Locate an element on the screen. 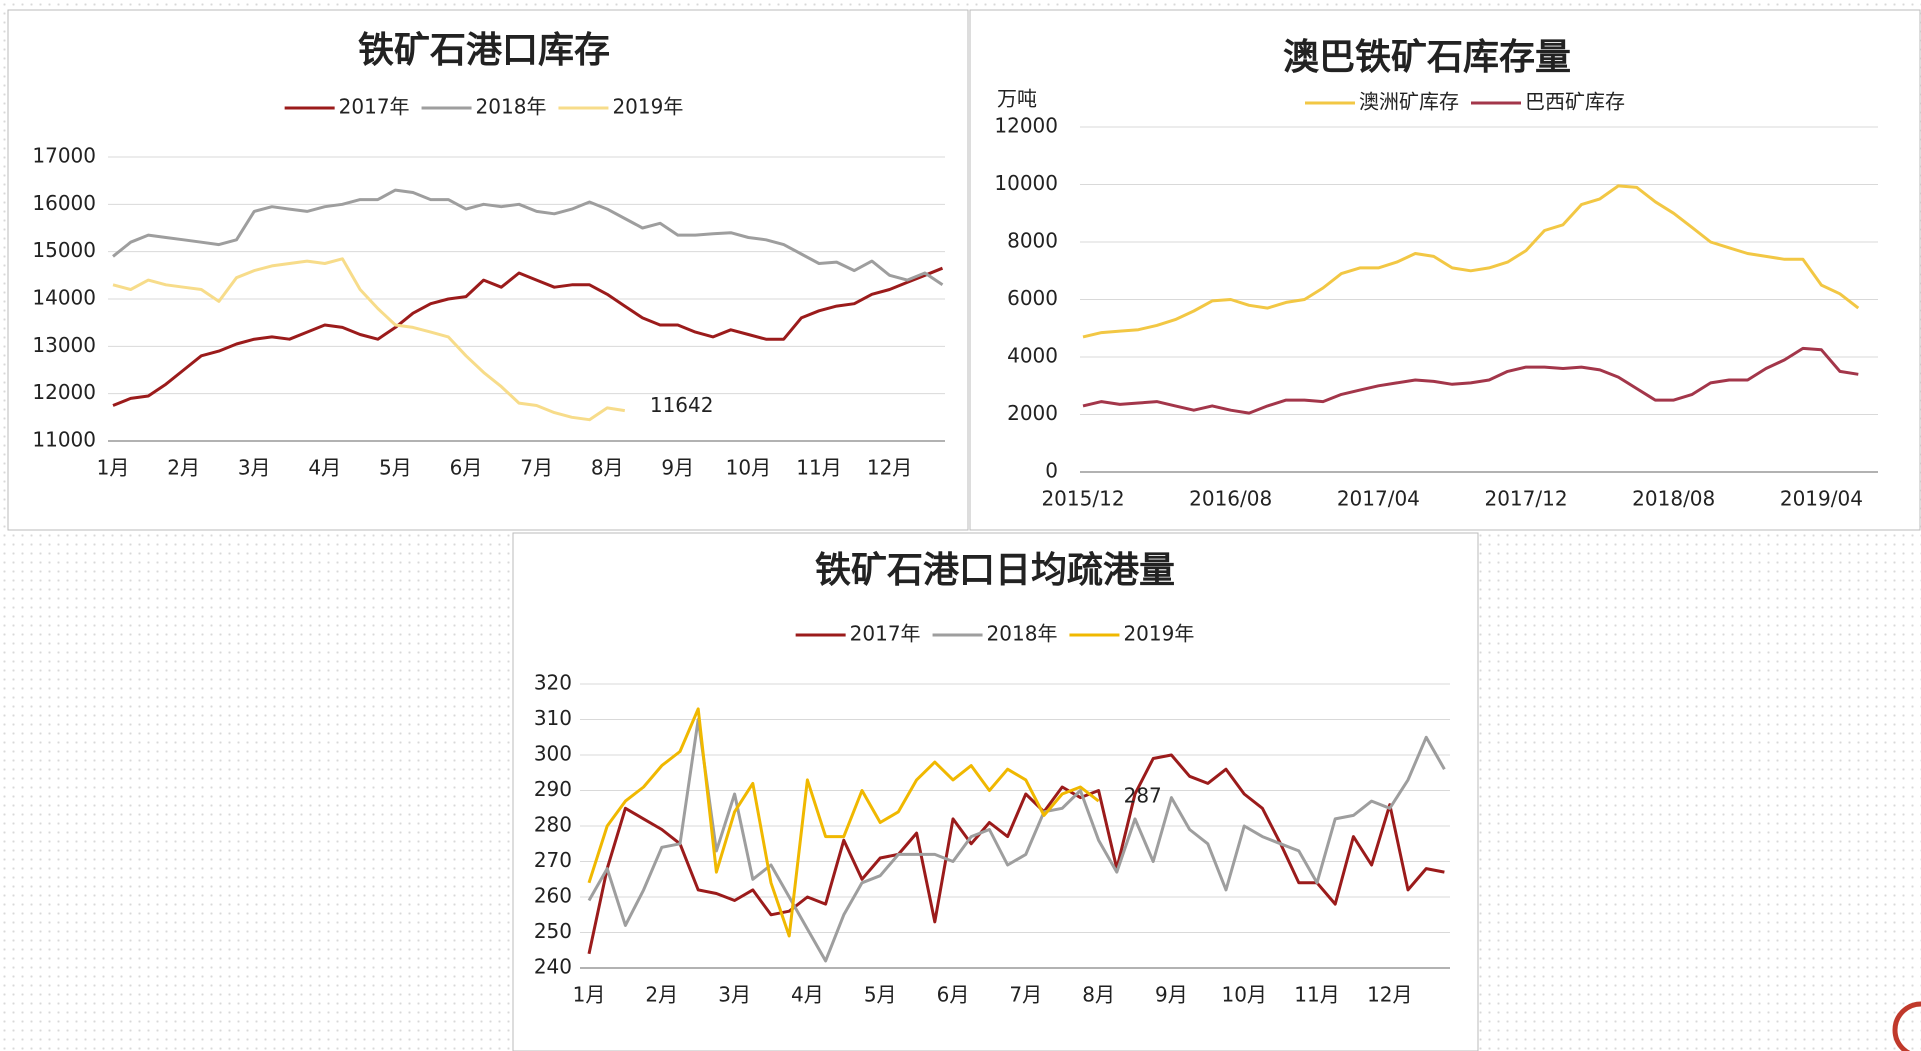 The width and height of the screenshot is (1921, 1051). x-tick-label: 2016/08 is located at coordinates (1230, 499).